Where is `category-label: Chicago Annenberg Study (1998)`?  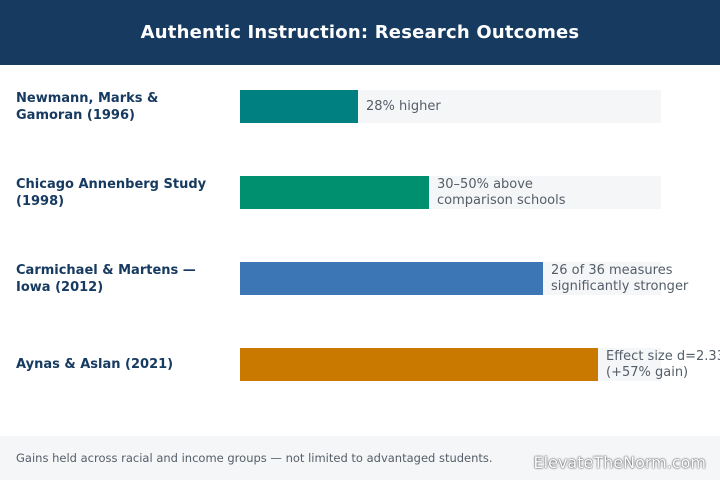 category-label: Chicago Annenberg Study (1998) is located at coordinates (111, 192).